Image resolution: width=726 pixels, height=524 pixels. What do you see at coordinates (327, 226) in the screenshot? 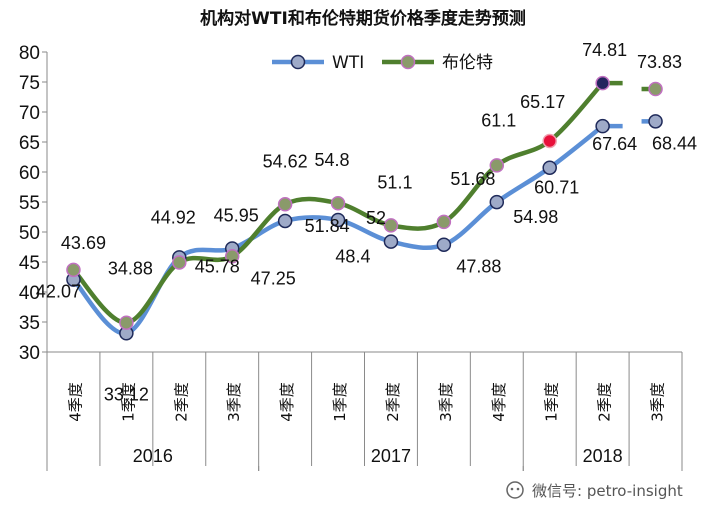
I see `wti-data-label: 51.84` at bounding box center [327, 226].